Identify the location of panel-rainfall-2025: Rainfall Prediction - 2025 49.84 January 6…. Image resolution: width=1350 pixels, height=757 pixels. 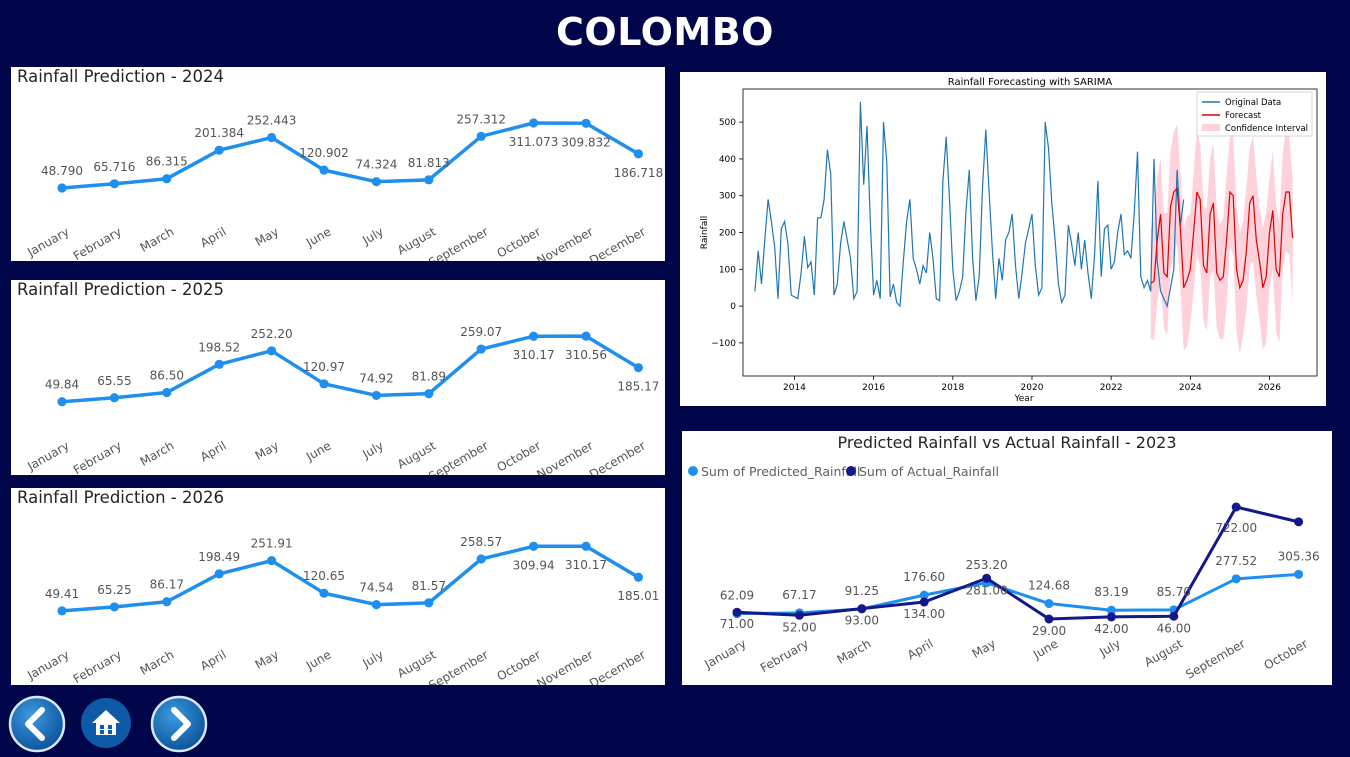
(338, 377).